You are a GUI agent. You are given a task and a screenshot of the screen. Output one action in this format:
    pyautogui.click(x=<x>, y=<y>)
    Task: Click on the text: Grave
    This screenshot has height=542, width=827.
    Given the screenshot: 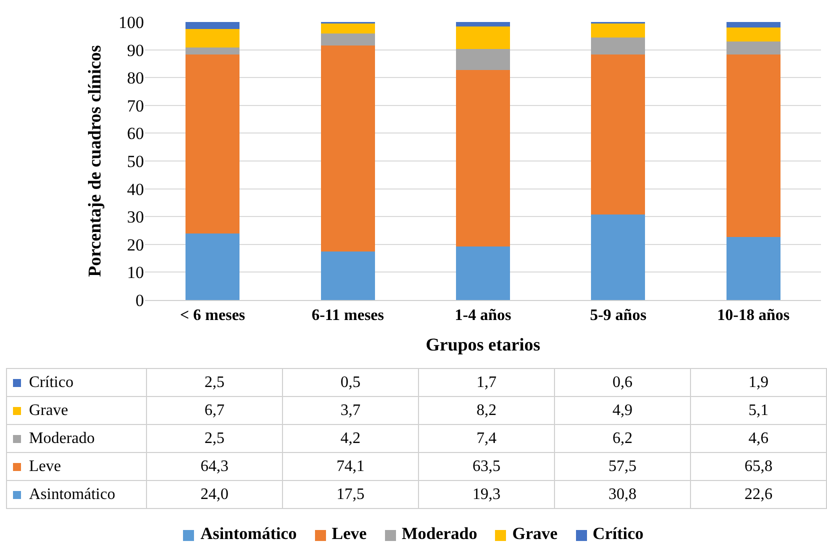 What is the action you would take?
    pyautogui.click(x=535, y=533)
    